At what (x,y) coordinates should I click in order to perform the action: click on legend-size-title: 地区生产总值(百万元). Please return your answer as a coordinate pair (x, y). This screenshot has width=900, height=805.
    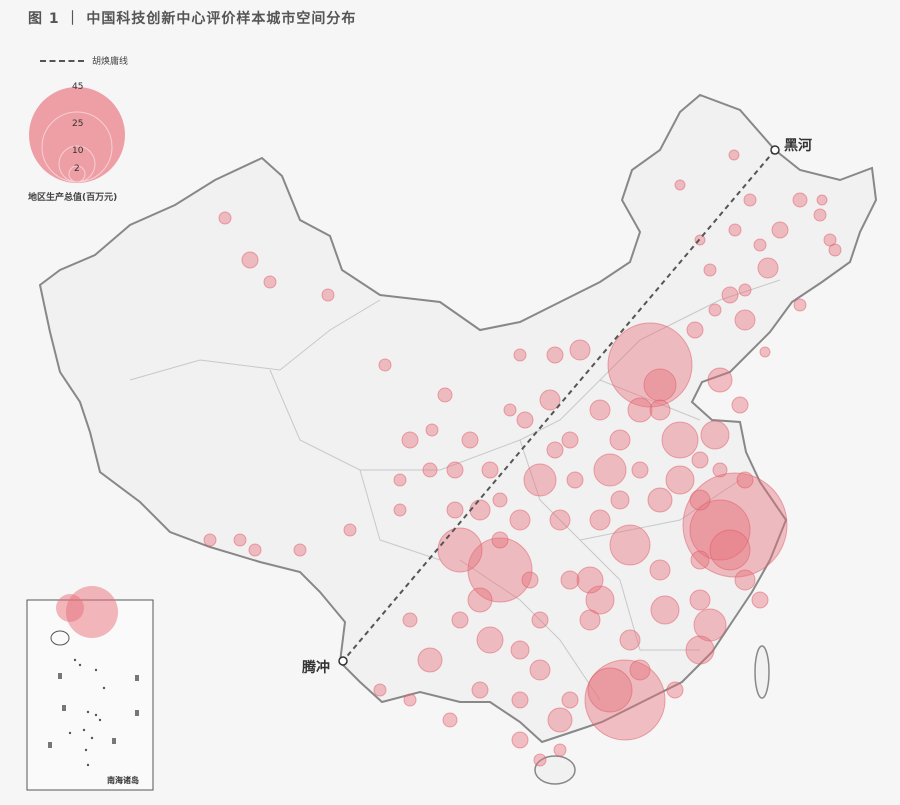
    Looking at the image, I should click on (73, 198).